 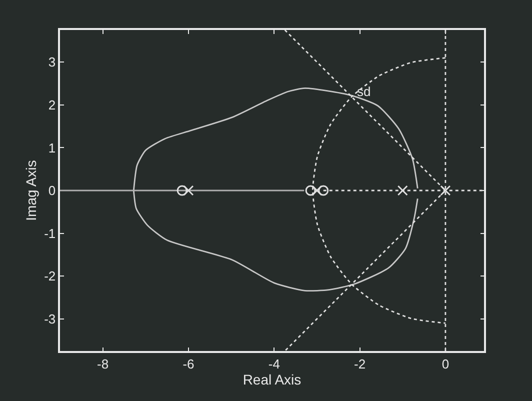 What do you see at coordinates (103, 364) in the screenshot?
I see `x-tick-label: -8` at bounding box center [103, 364].